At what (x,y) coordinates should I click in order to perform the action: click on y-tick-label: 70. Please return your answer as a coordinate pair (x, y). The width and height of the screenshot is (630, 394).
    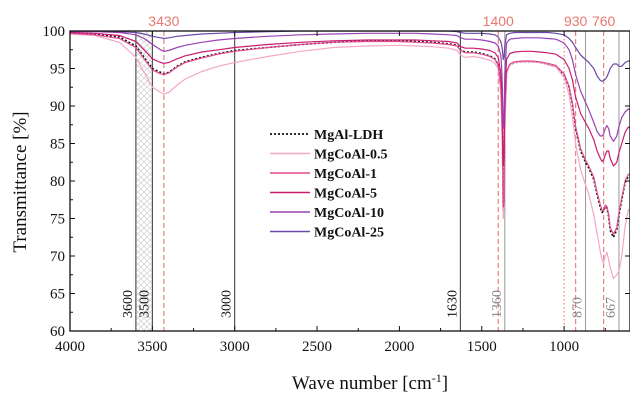
    Looking at the image, I should click on (57, 257).